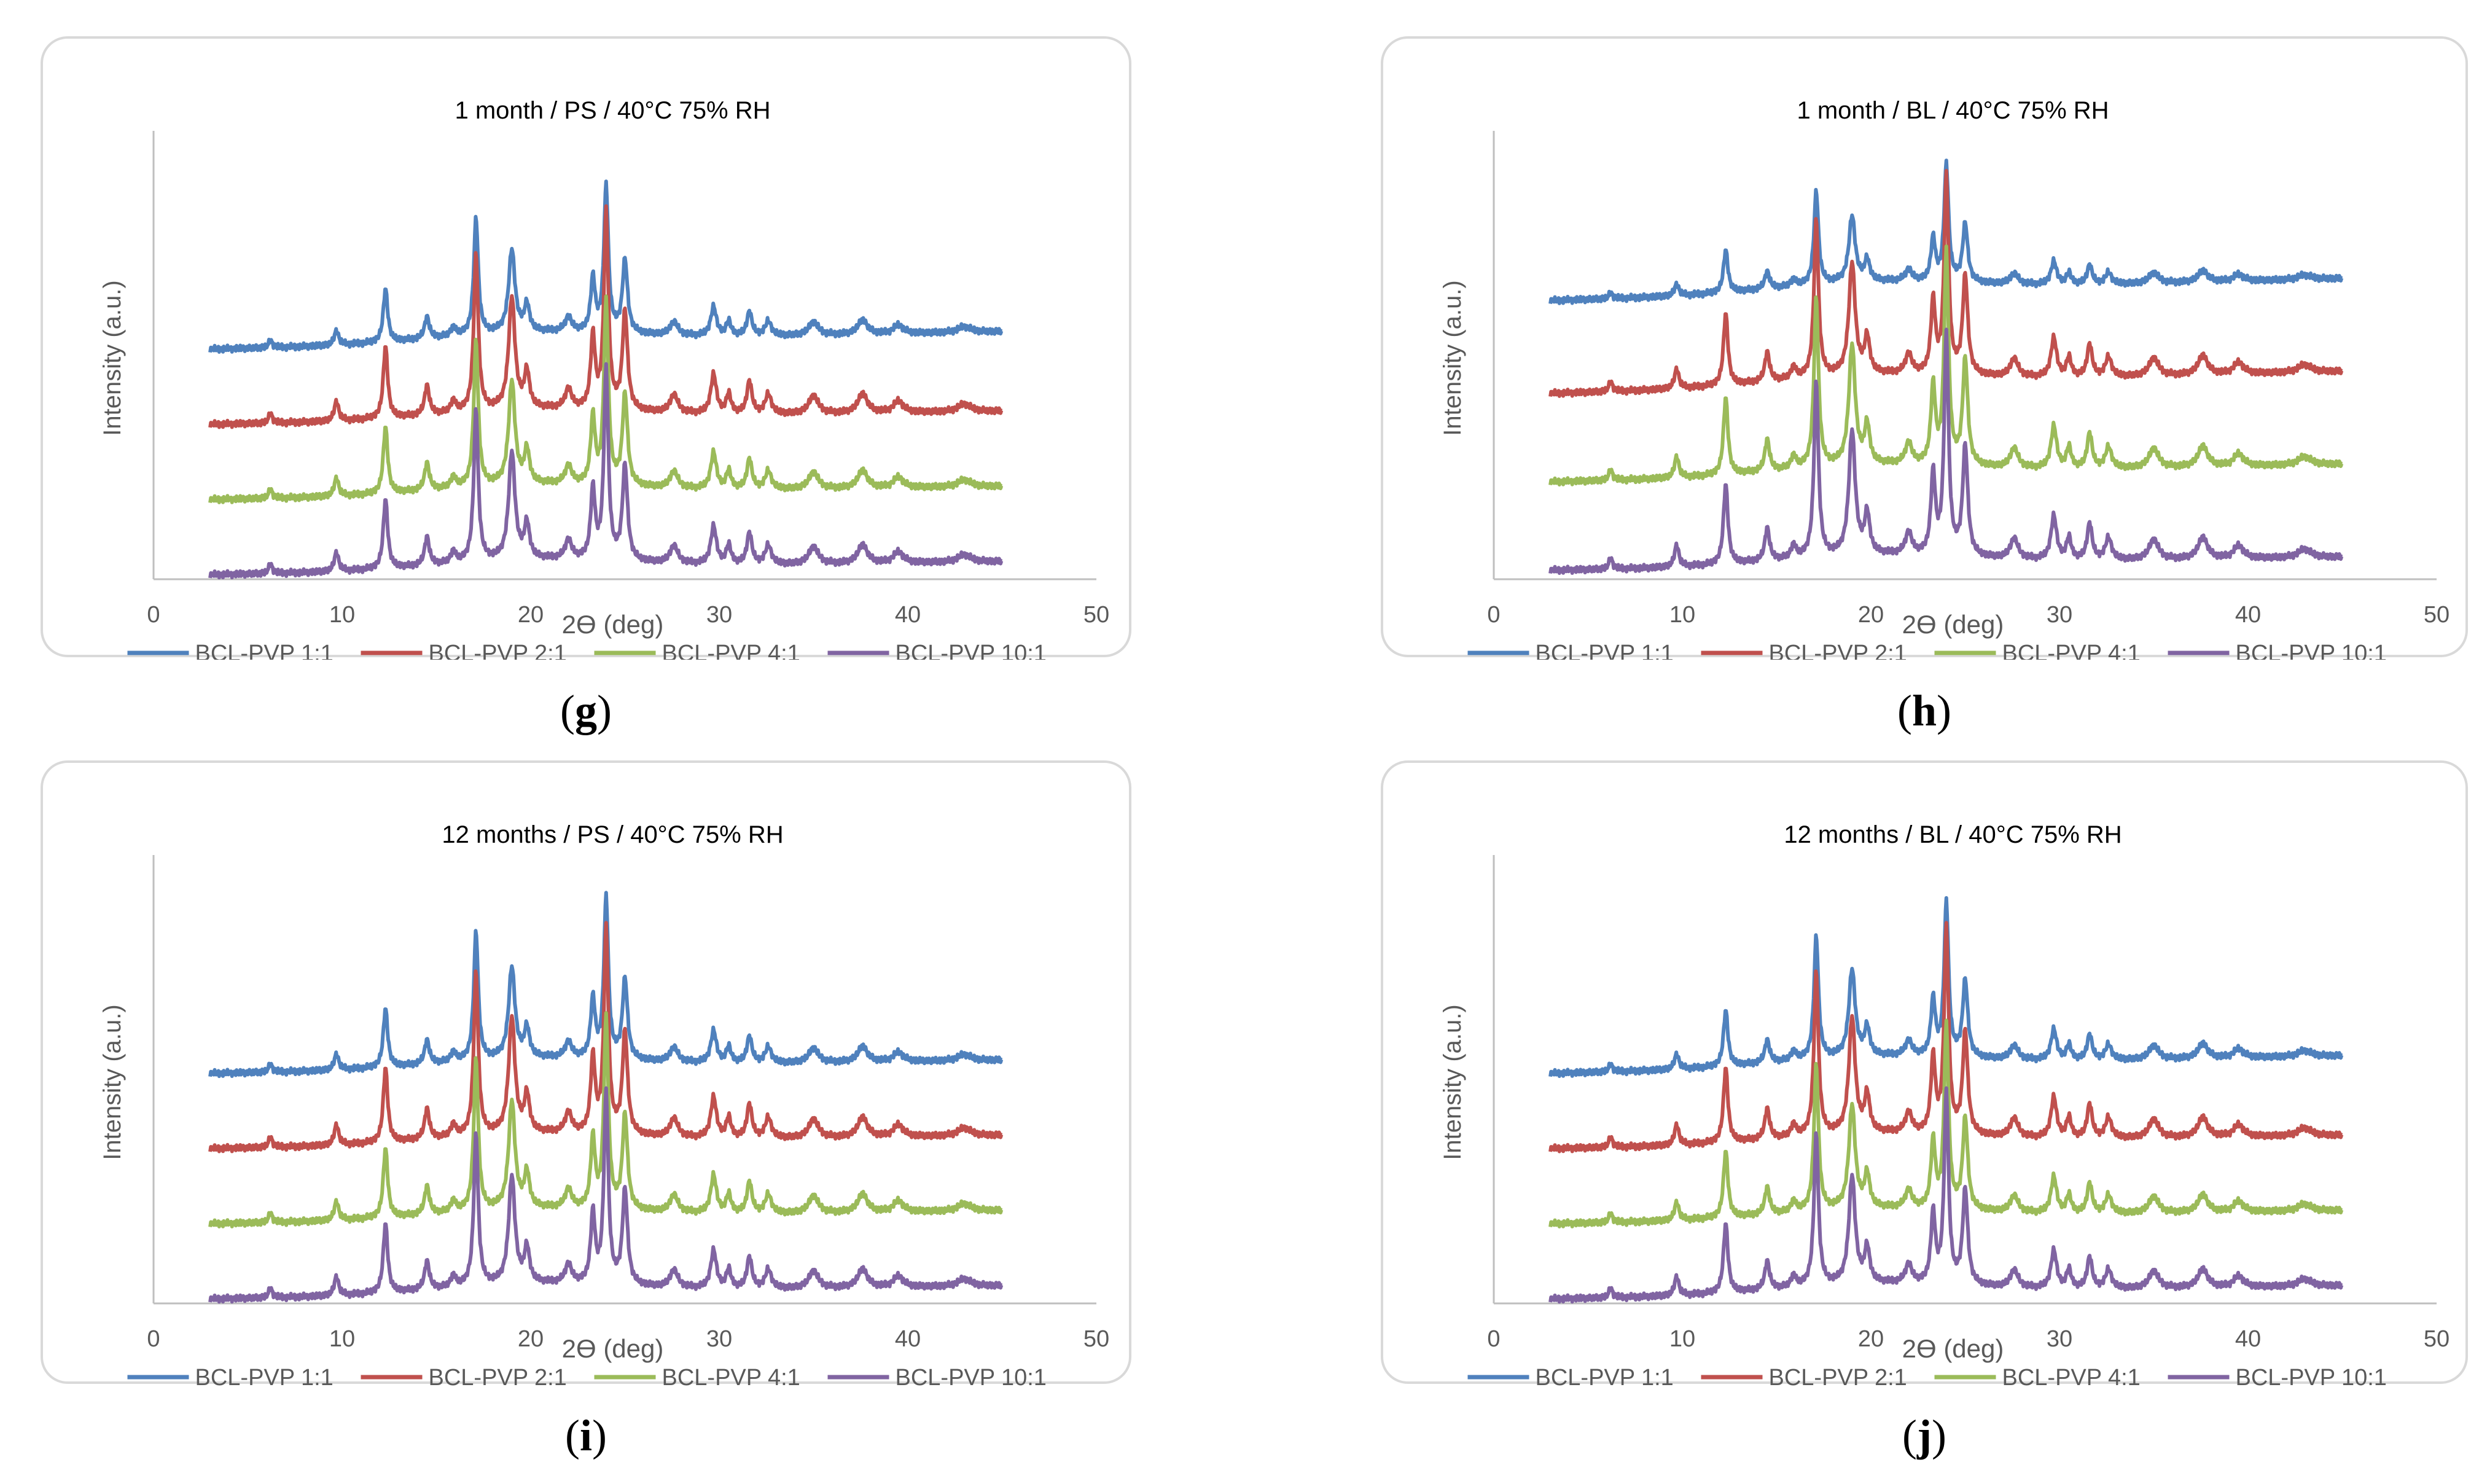 This screenshot has width=2471, height=1484. What do you see at coordinates (586, 710) in the screenshot?
I see `panel-label-g: (g)` at bounding box center [586, 710].